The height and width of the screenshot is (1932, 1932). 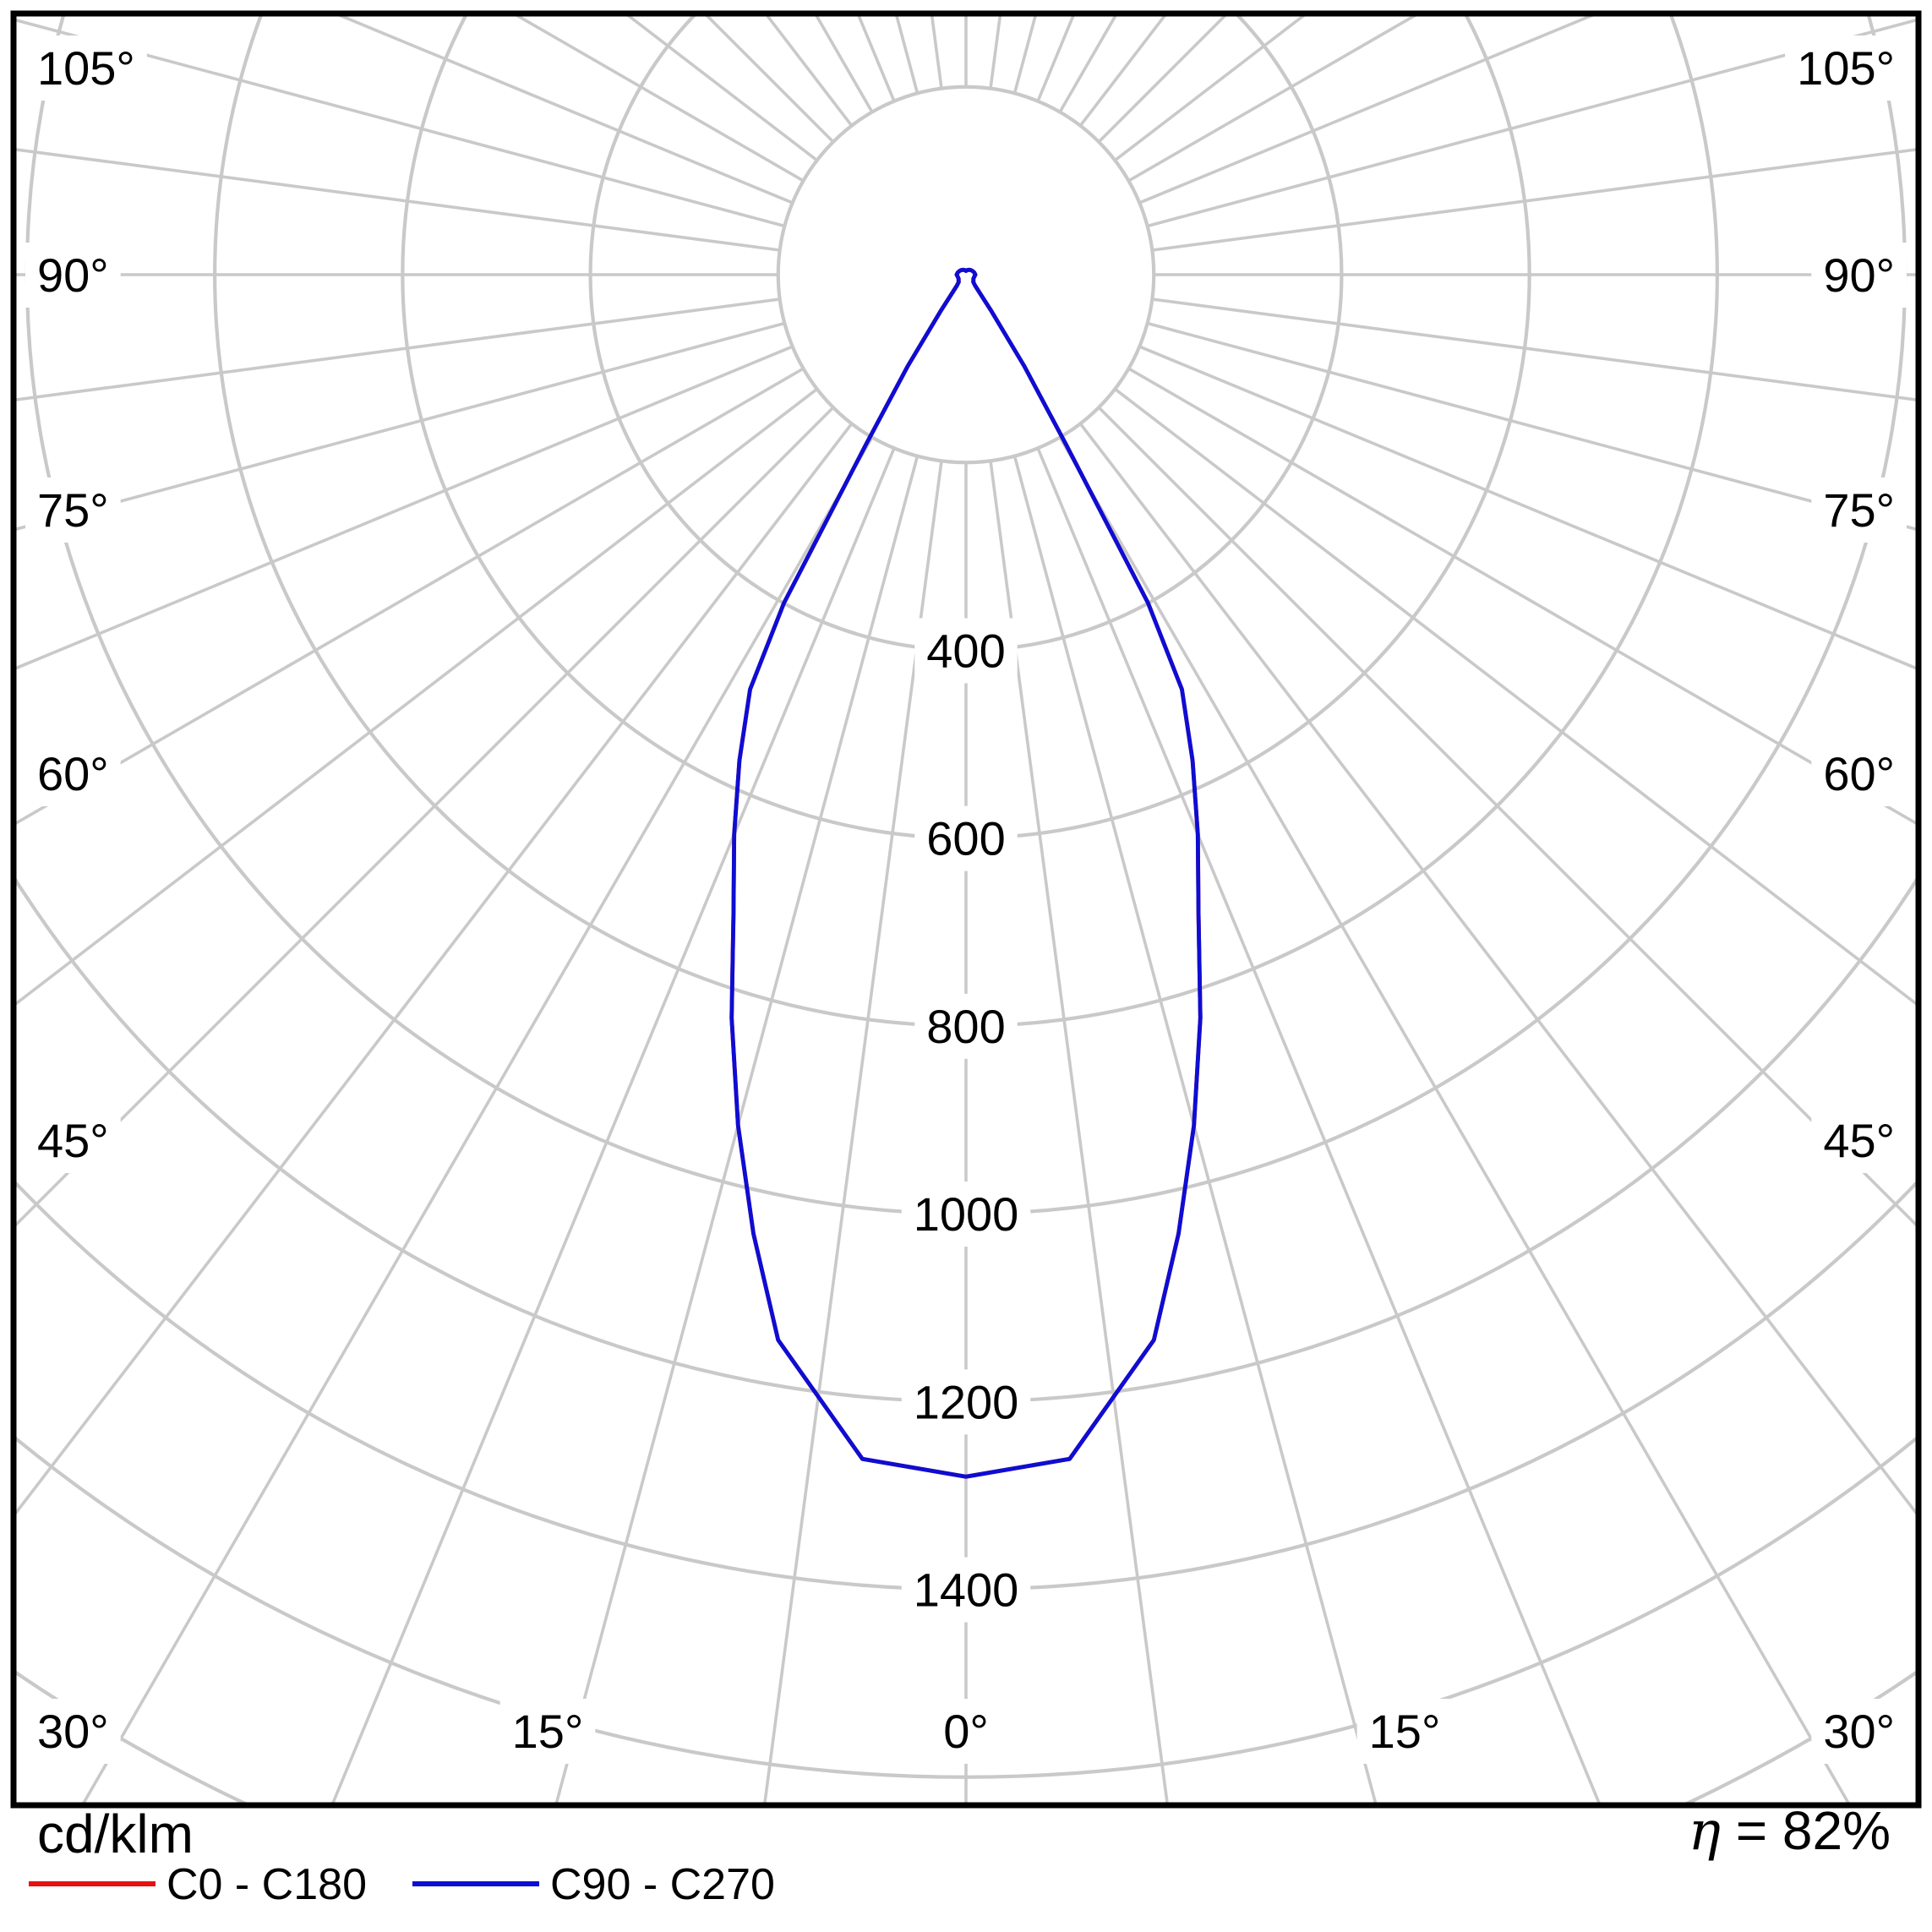 What do you see at coordinates (115, 1834) in the screenshot?
I see `units-label: cd/klm` at bounding box center [115, 1834].